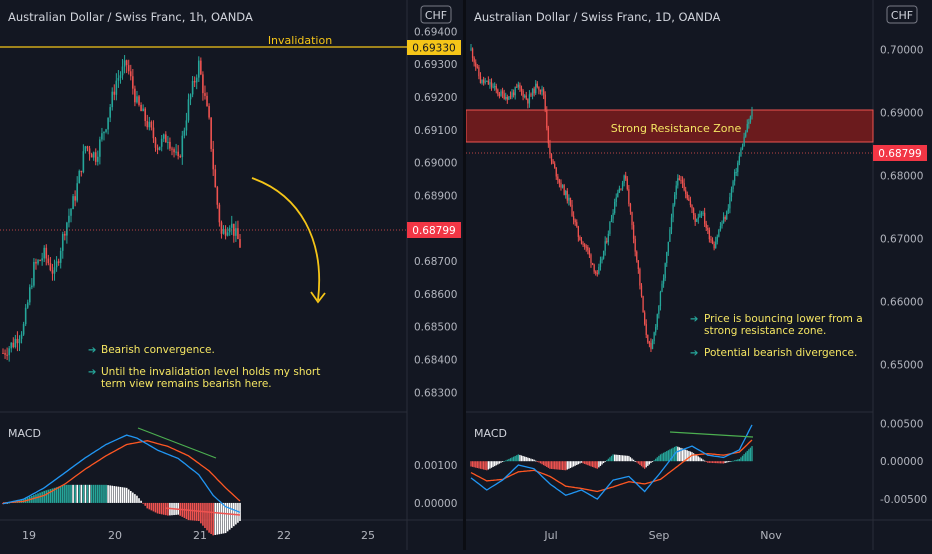 Image resolution: width=932 pixels, height=554 pixels. What do you see at coordinates (669, 126) in the screenshot?
I see `resistance-zone` at bounding box center [669, 126].